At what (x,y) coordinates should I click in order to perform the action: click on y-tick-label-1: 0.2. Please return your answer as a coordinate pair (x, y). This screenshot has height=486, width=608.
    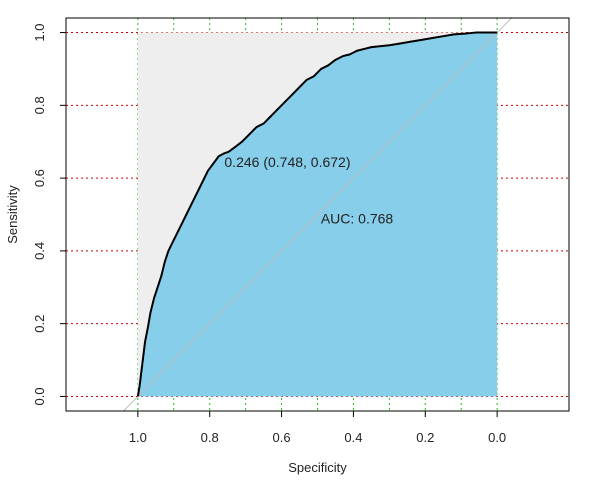
    Looking at the image, I should click on (39, 324).